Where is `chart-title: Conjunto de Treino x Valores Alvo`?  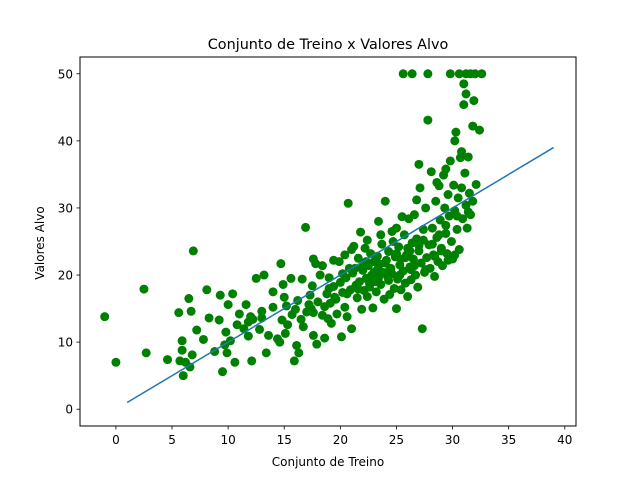
chart-title: Conjunto de Treino x Valores Alvo is located at coordinates (328, 45).